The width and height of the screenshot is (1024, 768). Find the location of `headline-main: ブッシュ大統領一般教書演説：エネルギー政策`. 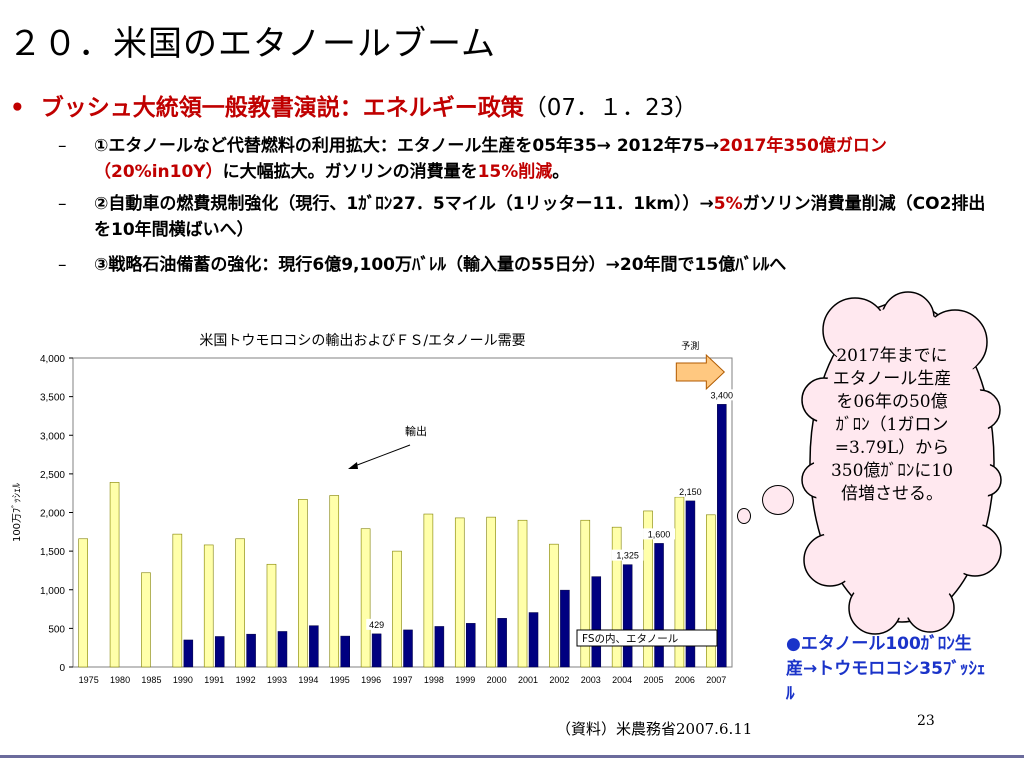

headline-main: ブッシュ大統領一般教書演説：エネルギー政策 is located at coordinates (282, 108).